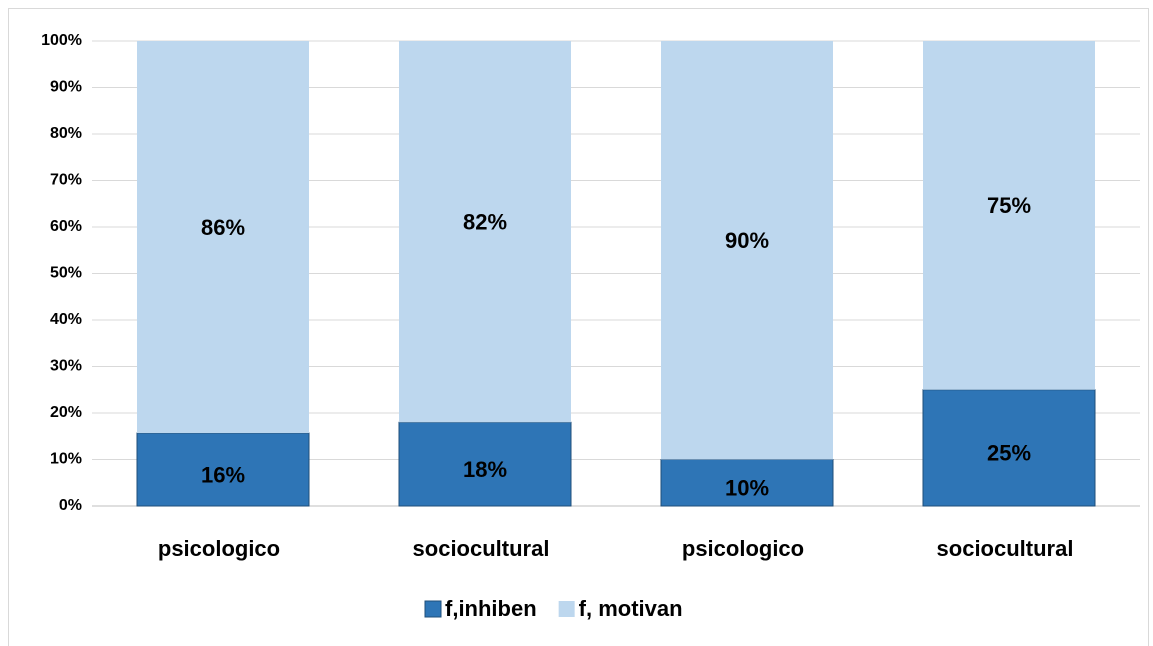 This screenshot has height=646, width=1153. What do you see at coordinates (66, 366) in the screenshot?
I see `y-tick-label: 30%` at bounding box center [66, 366].